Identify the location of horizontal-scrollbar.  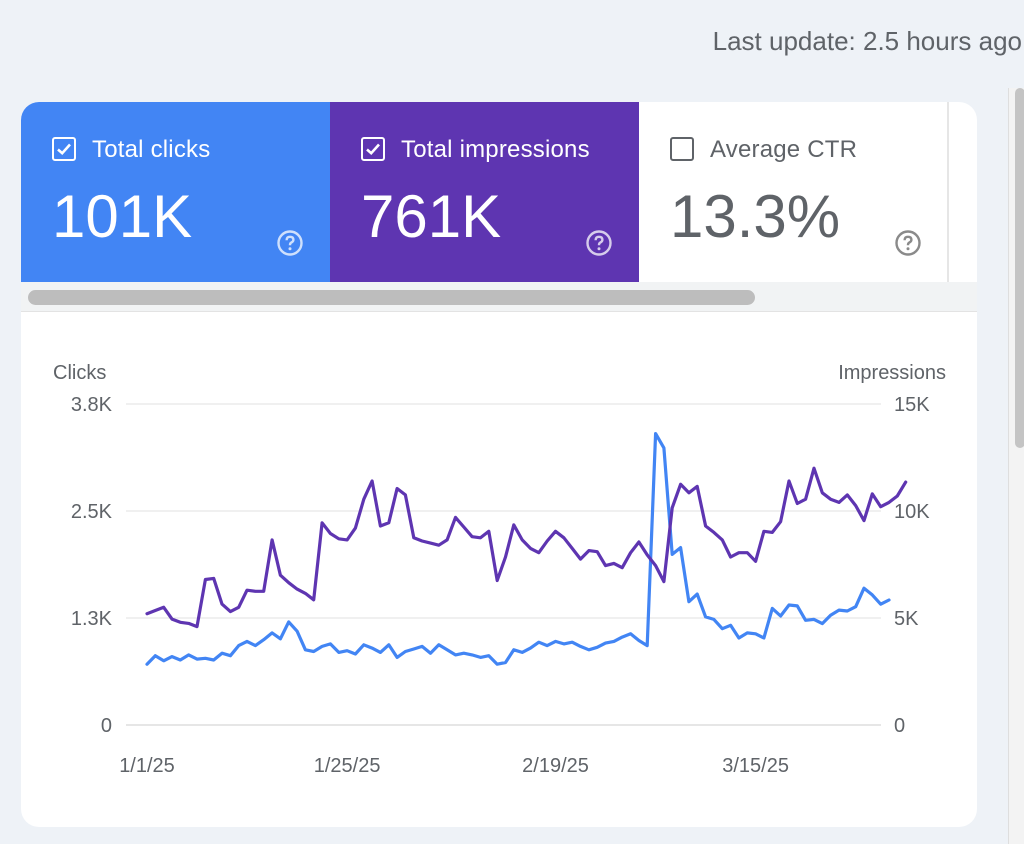
(499, 297).